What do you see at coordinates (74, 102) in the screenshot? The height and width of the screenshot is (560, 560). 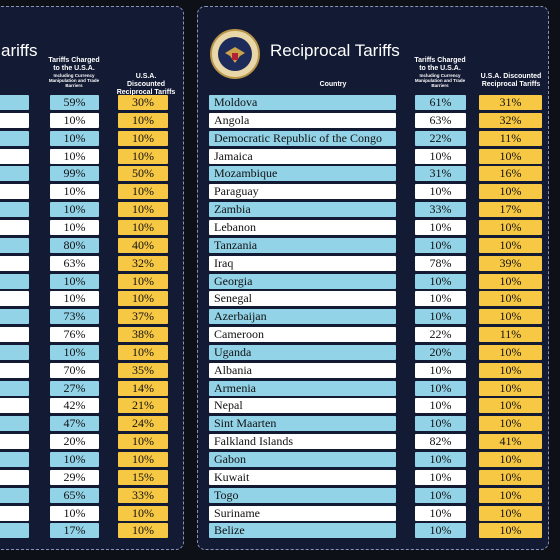 I see `charged-cell: 59%` at bounding box center [74, 102].